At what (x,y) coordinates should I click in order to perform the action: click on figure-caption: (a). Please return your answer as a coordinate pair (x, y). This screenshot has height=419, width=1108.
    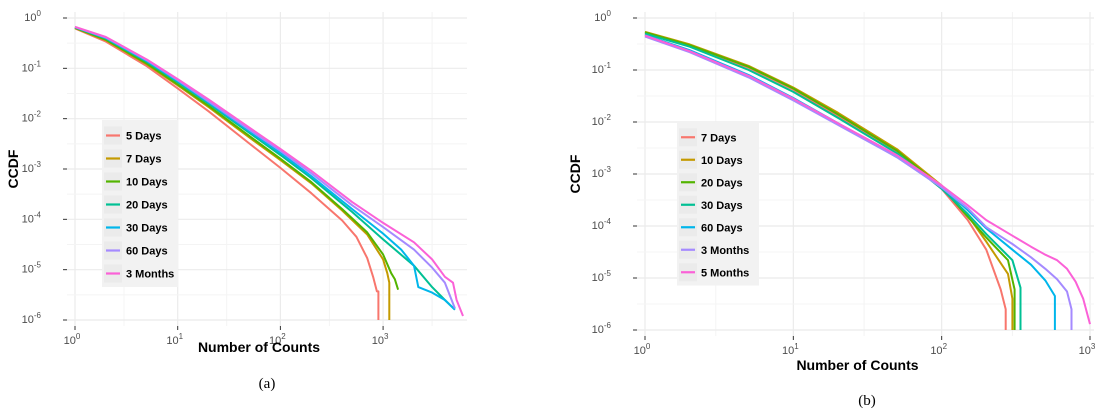
    Looking at the image, I should click on (267, 384).